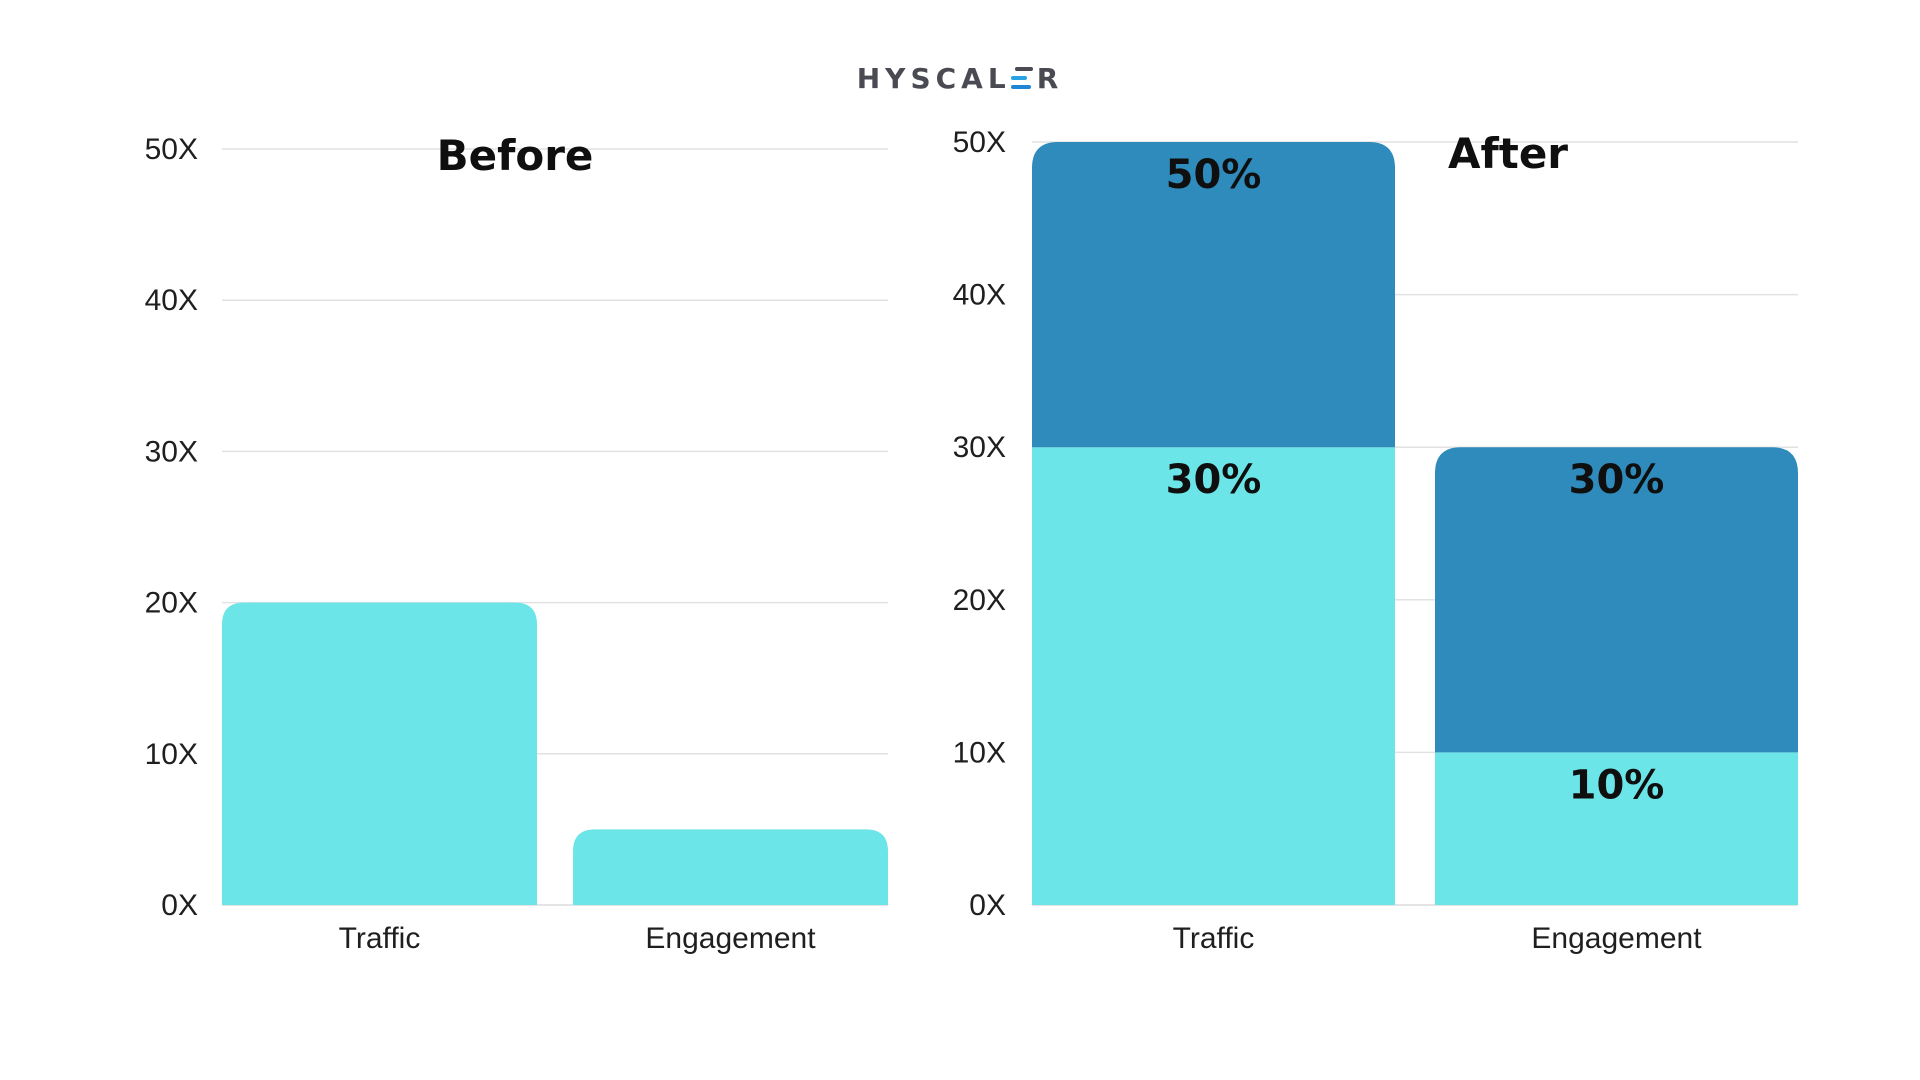 The width and height of the screenshot is (1920, 1080). Describe the element at coordinates (1021, 78) in the screenshot. I see `logo-stripes-icon` at that location.